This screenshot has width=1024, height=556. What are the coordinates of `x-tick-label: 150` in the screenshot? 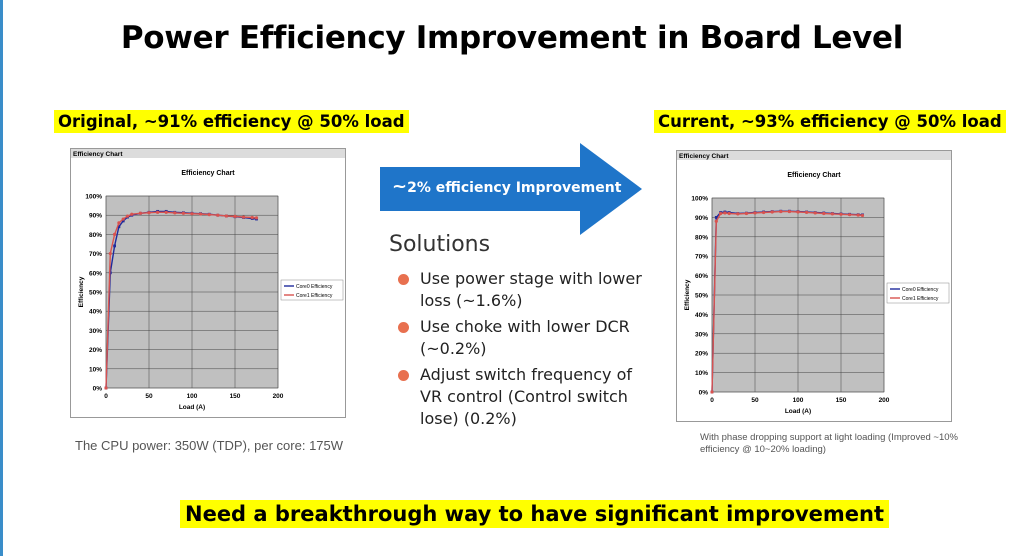 It's located at (841, 400).